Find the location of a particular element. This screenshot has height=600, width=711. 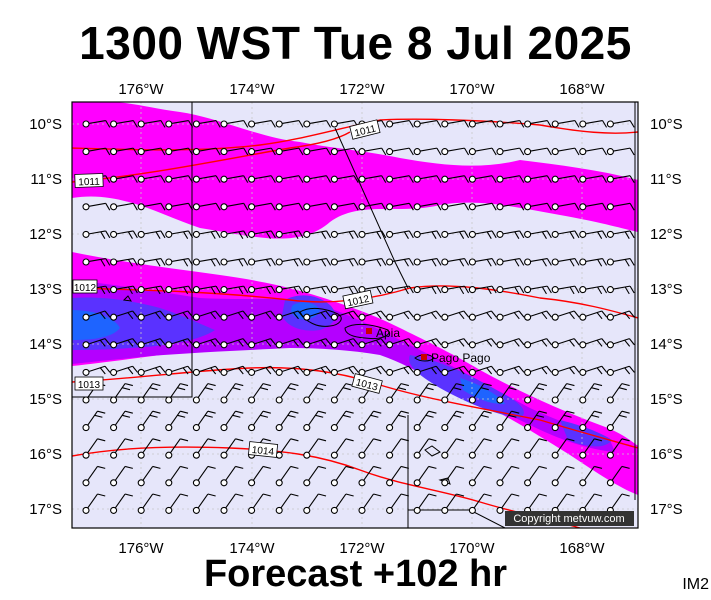

isobar-label: 1012 is located at coordinates (85, 286).